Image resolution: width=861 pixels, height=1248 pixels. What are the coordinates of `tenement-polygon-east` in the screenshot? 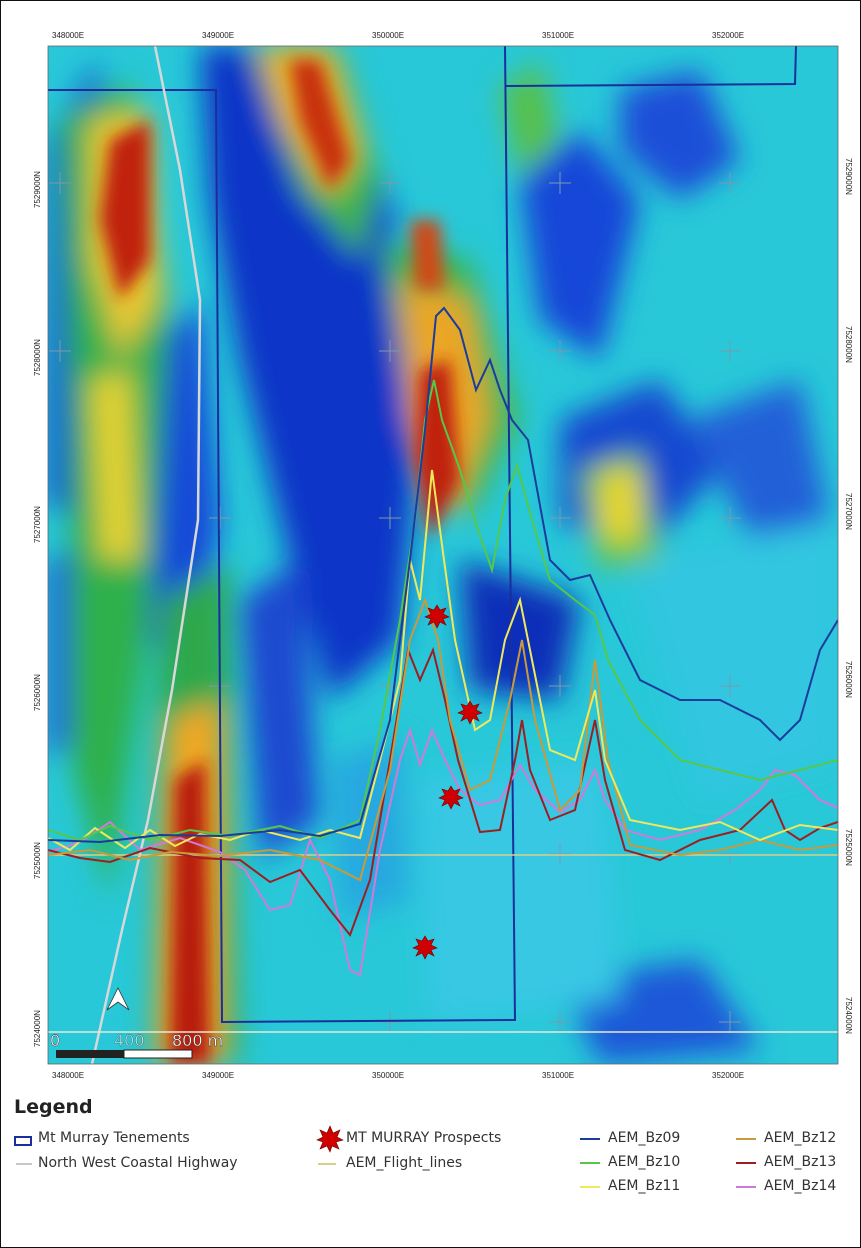 It's located at (650, 66).